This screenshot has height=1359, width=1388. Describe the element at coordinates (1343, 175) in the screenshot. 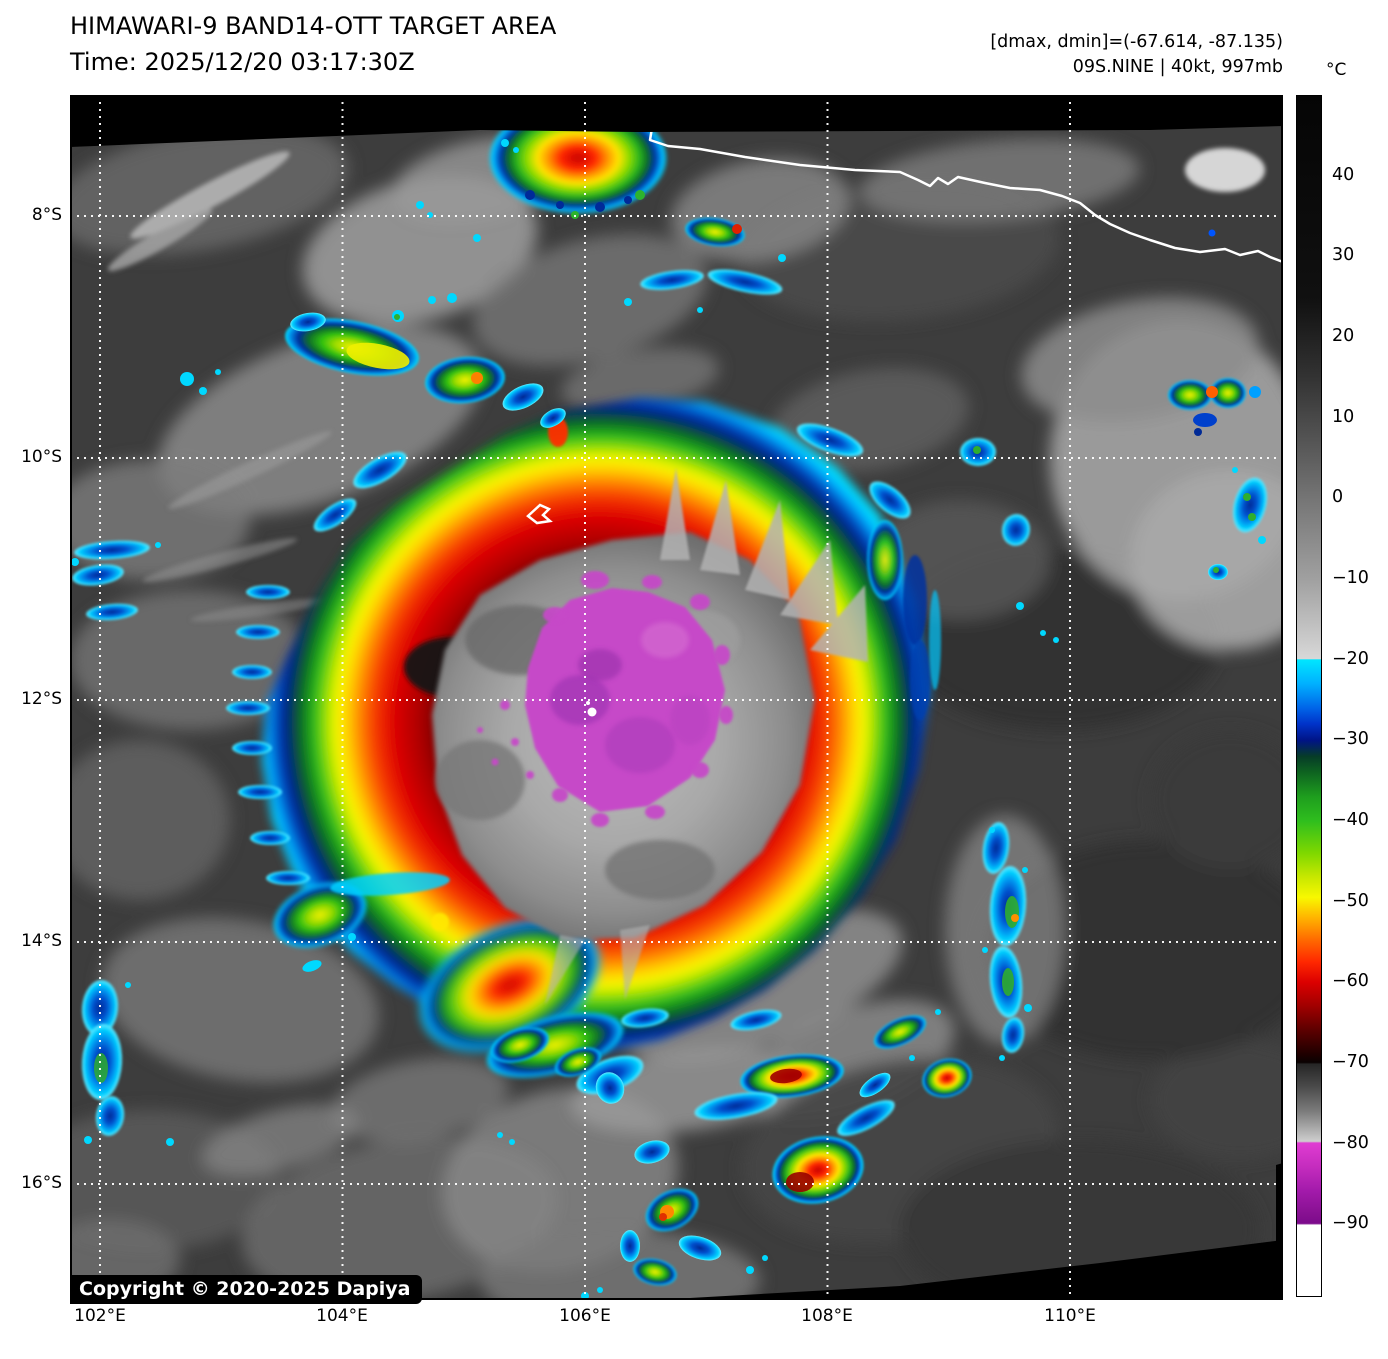

I see `cb-tick-40: 40` at that location.